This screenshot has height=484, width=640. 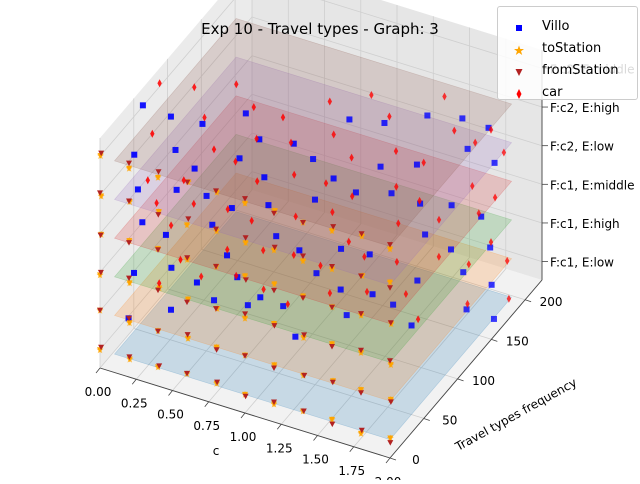 What do you see at coordinates (572, 48) in the screenshot?
I see `legend-label: toStation` at bounding box center [572, 48].